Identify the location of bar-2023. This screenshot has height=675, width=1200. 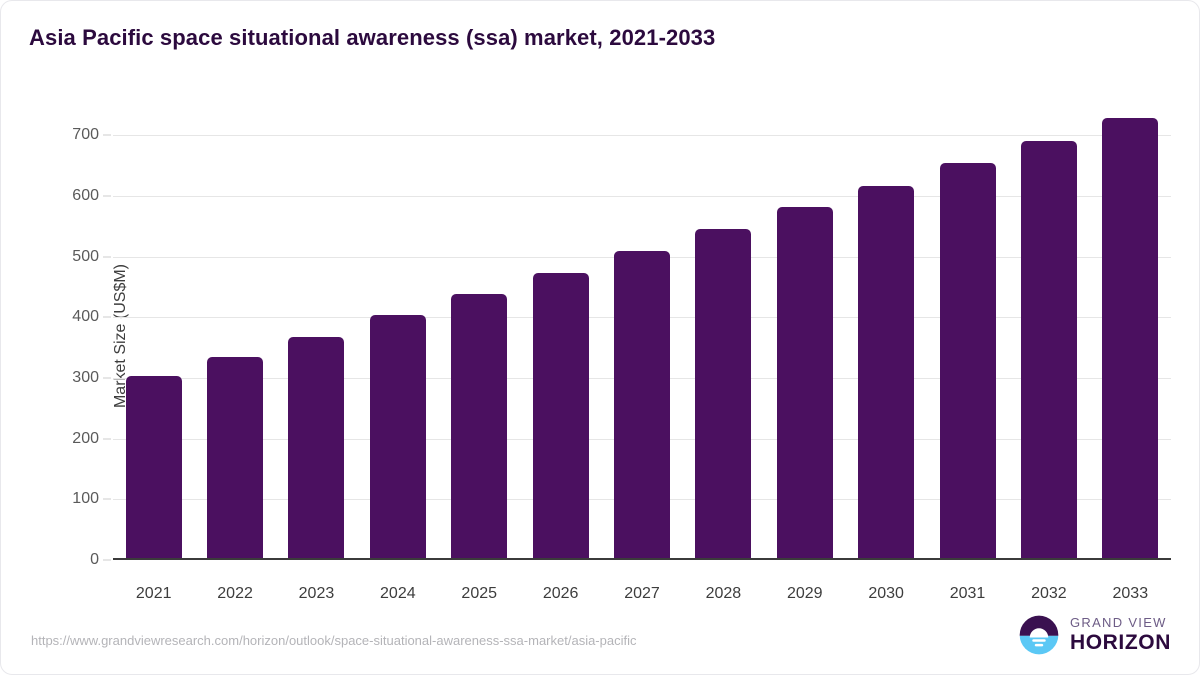
(316, 448).